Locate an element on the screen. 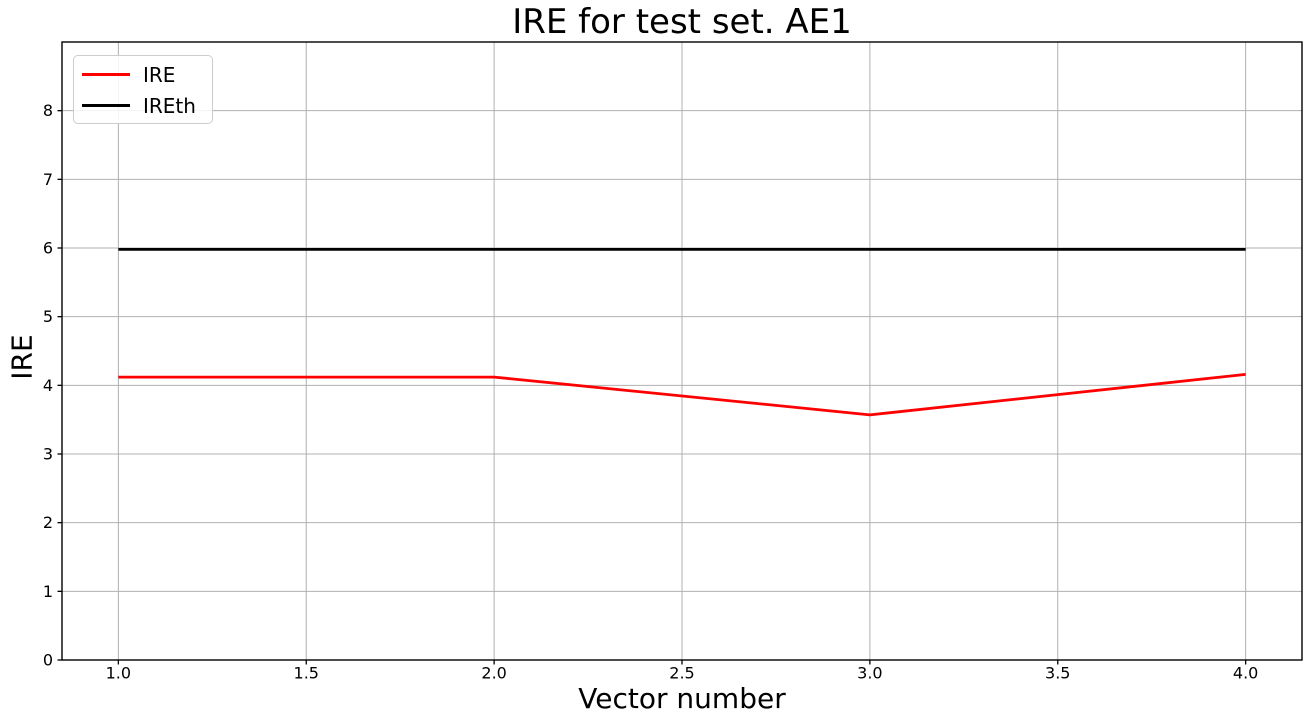  x-tick-label: 4.0 is located at coordinates (1245, 673).